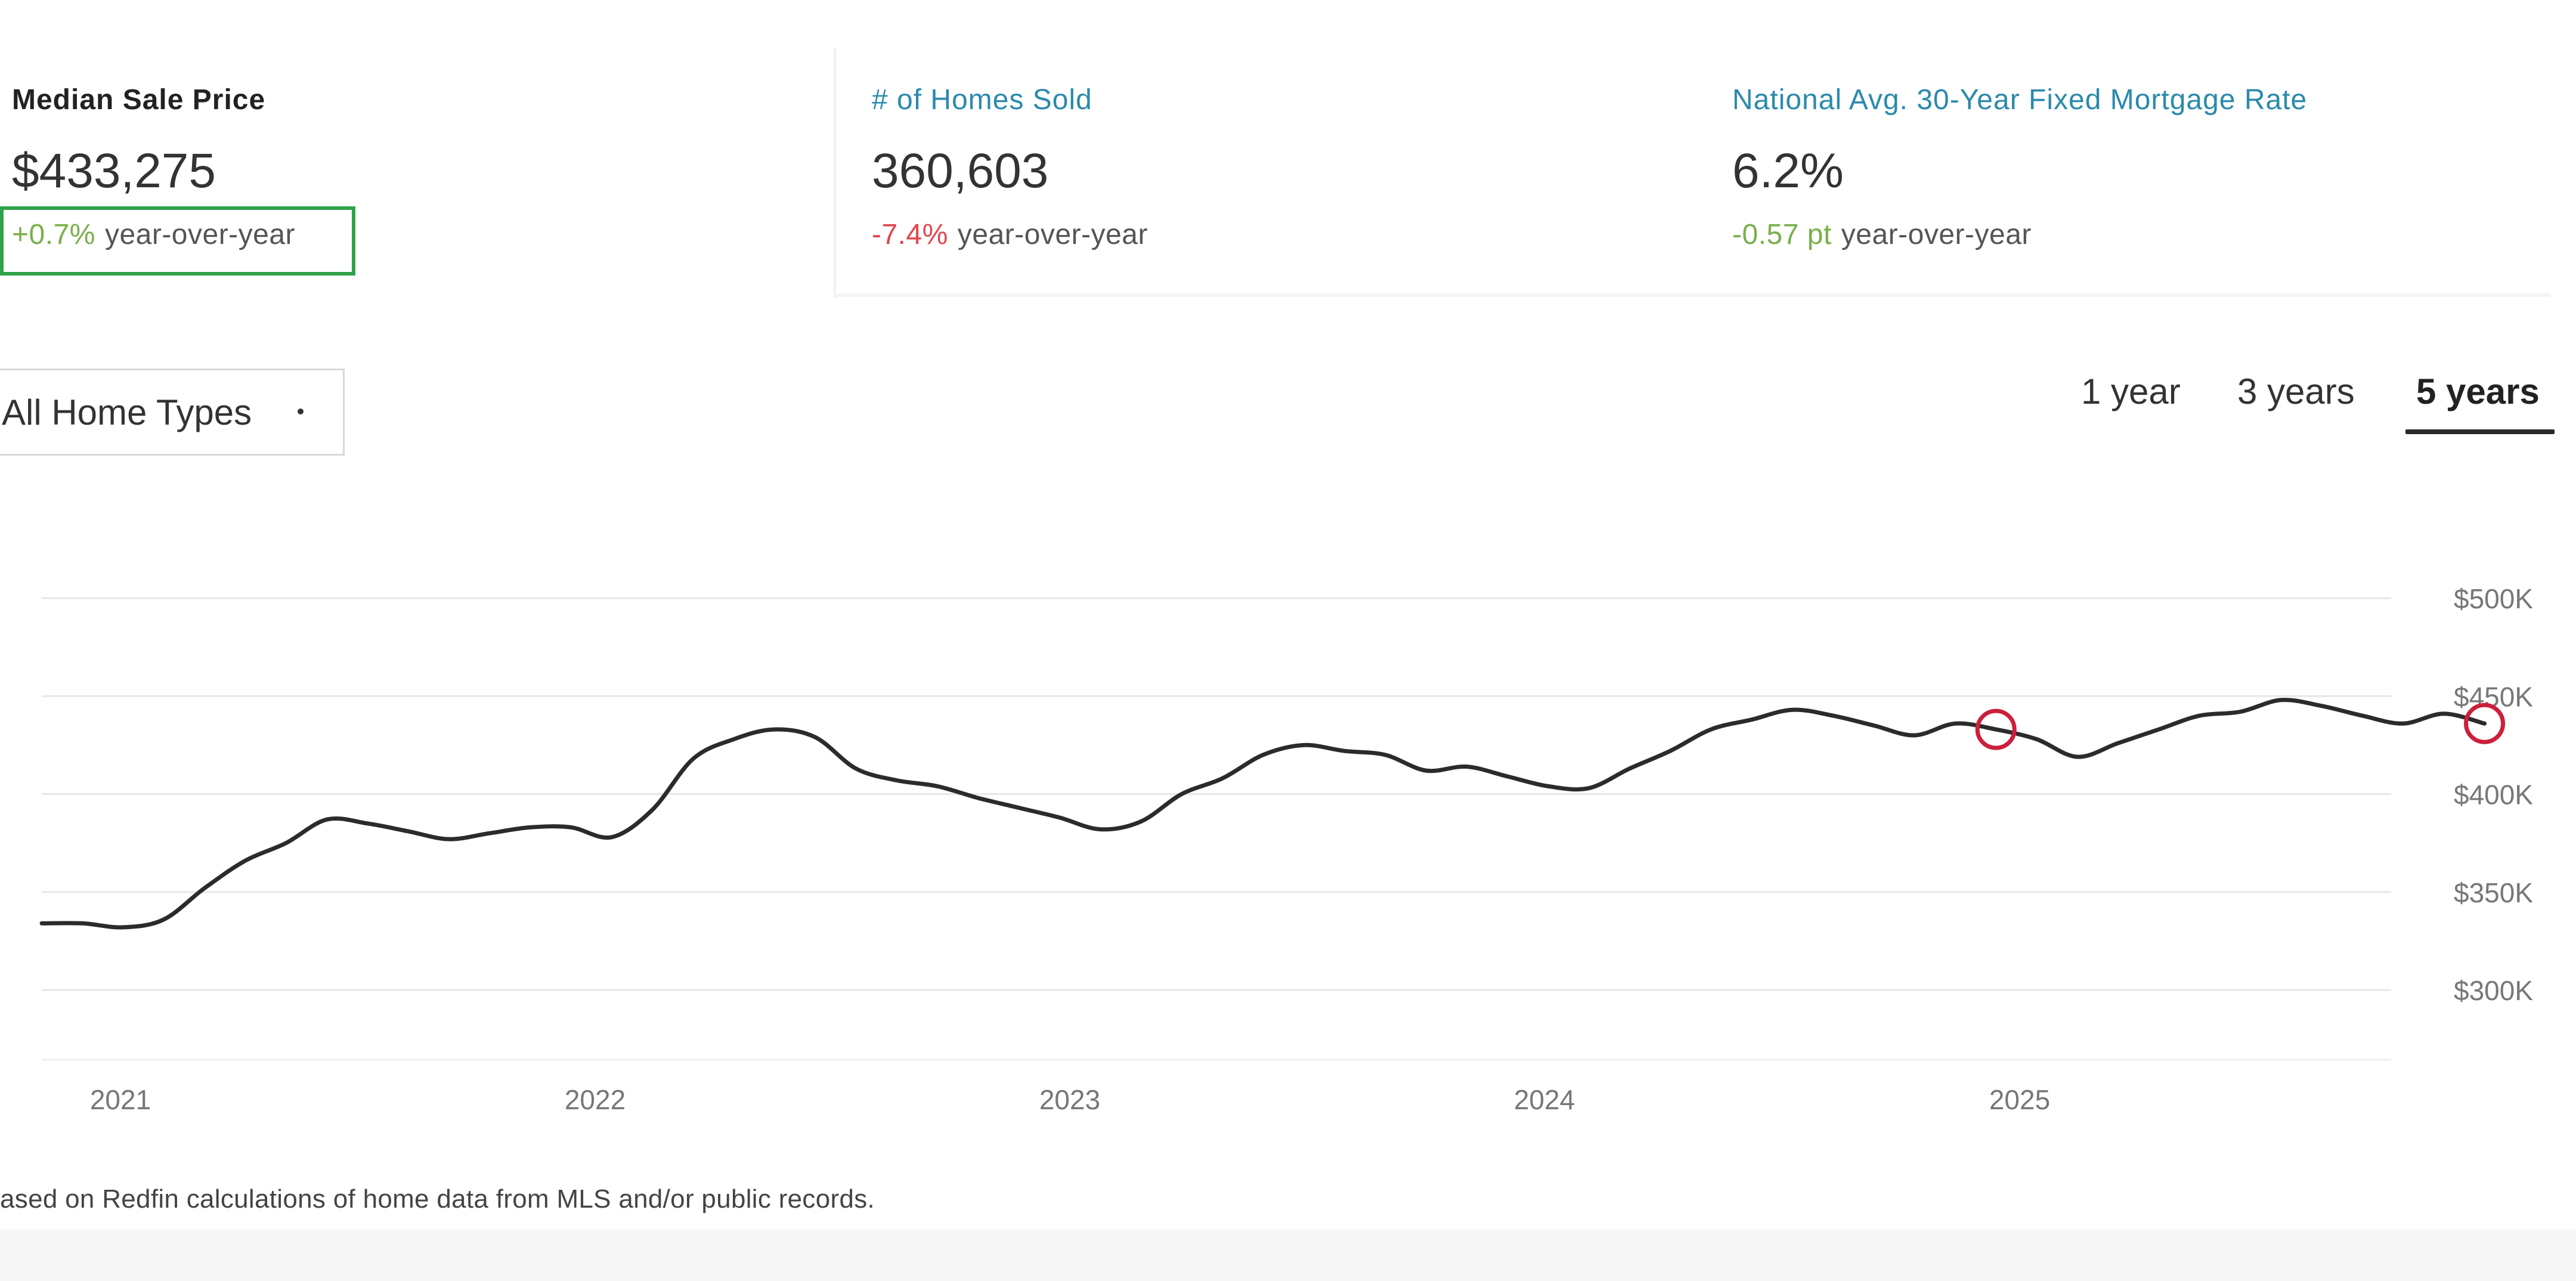  What do you see at coordinates (2131, 391) in the screenshot?
I see `tab-1-year: 1 year` at bounding box center [2131, 391].